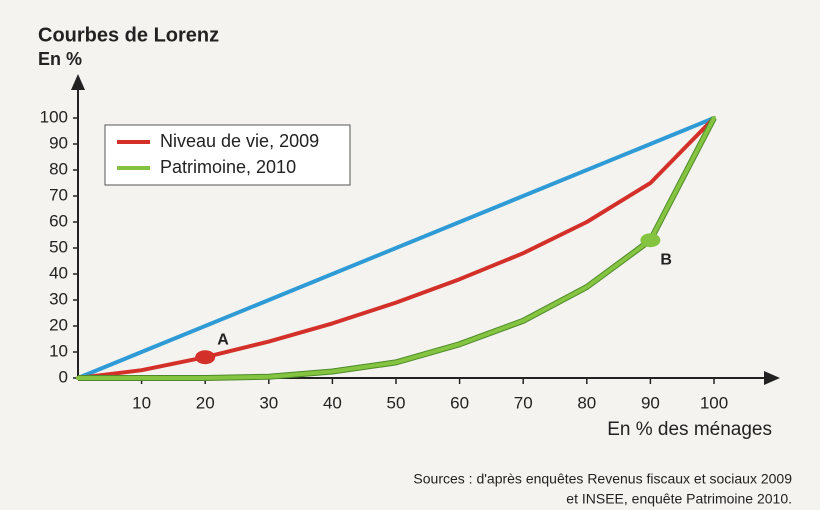 This screenshot has width=820, height=510. Describe the element at coordinates (54, 116) in the screenshot. I see `y-tick-label: 100` at that location.